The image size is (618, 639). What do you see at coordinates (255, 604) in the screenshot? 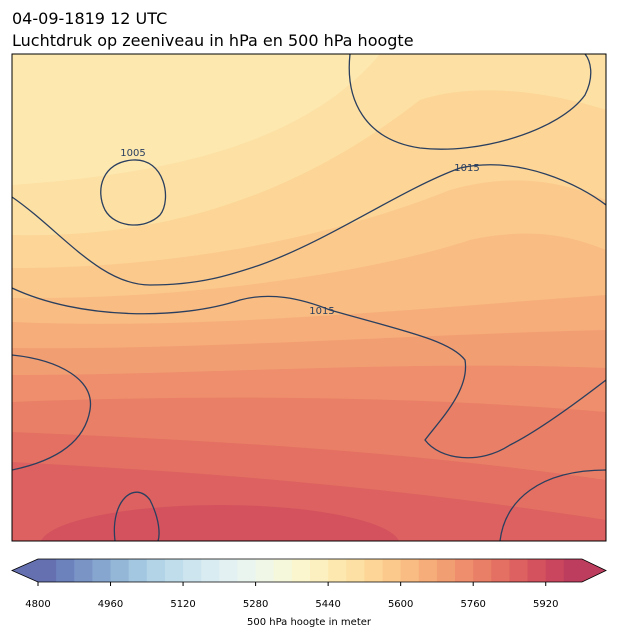
I see `colorbar-tick-label: 5280` at bounding box center [255, 604].